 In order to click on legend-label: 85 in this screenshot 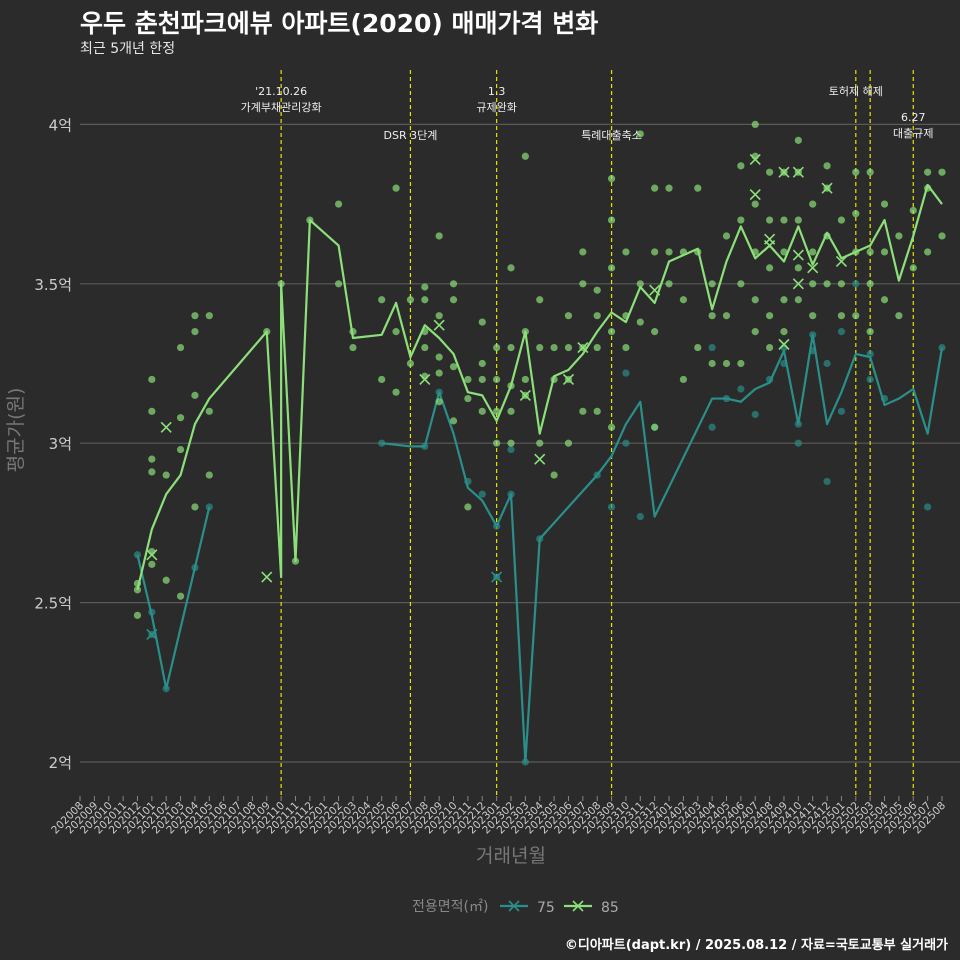, I will do `click(610, 908)`.